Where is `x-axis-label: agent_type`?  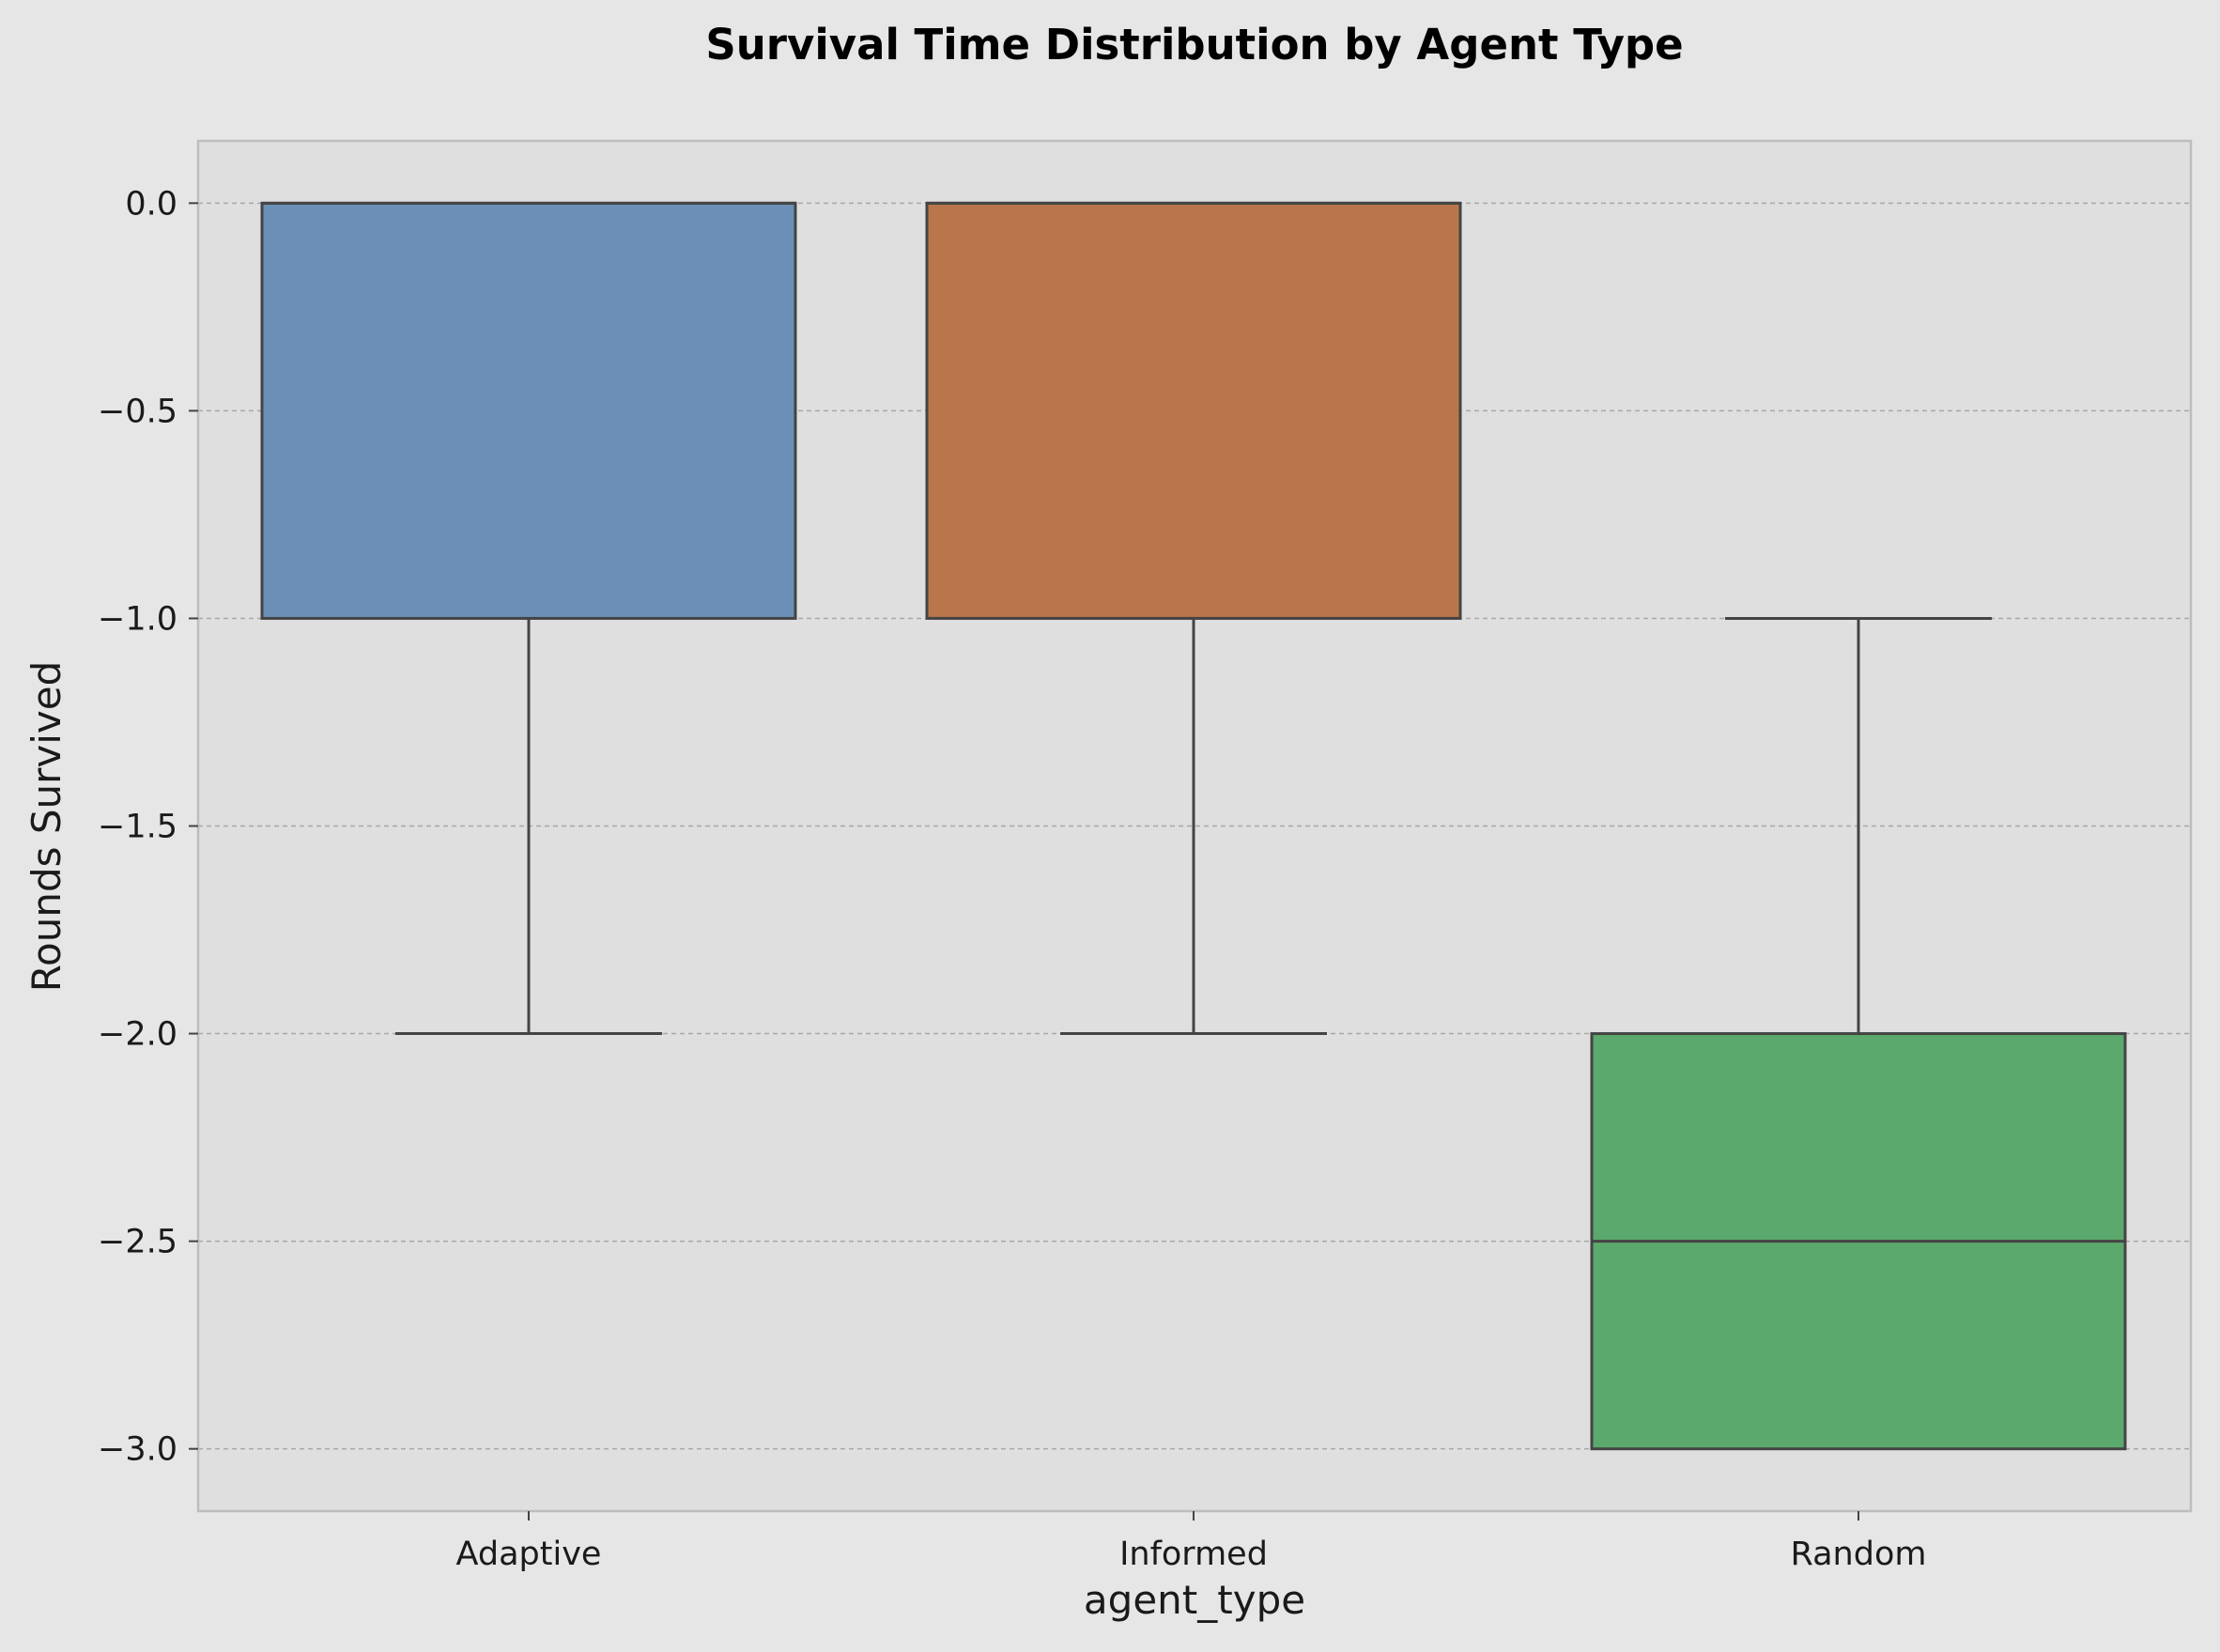
x-axis-label: agent_type is located at coordinates (1194, 1600).